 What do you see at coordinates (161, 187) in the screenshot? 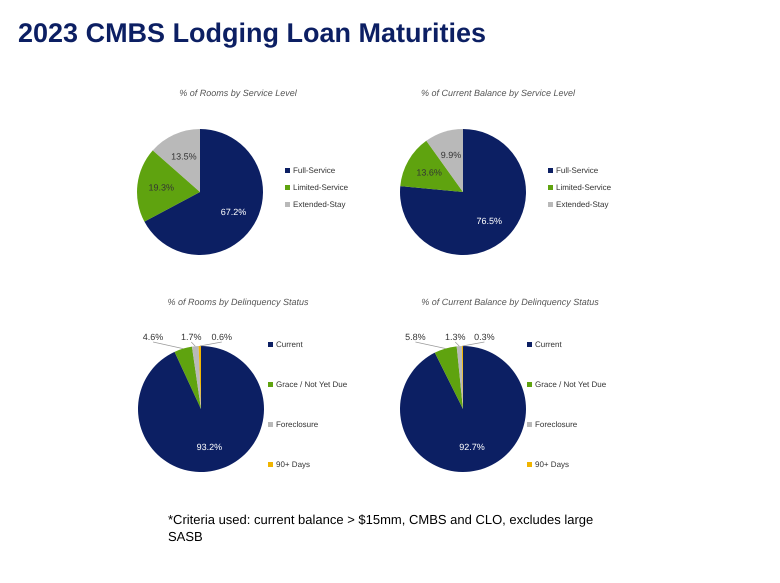
I see `data-label: 19.3%` at bounding box center [161, 187].